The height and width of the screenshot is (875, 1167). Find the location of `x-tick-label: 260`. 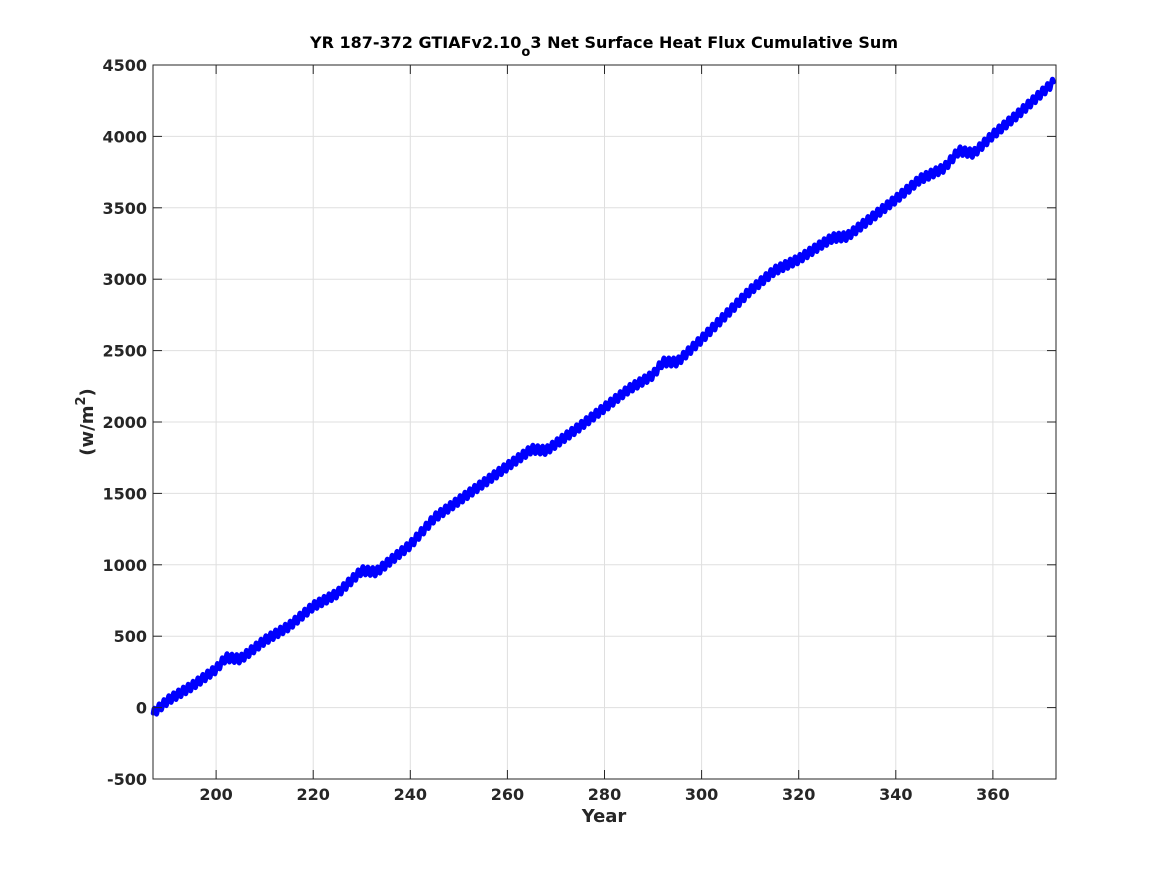

x-tick-label: 260 is located at coordinates (507, 794).